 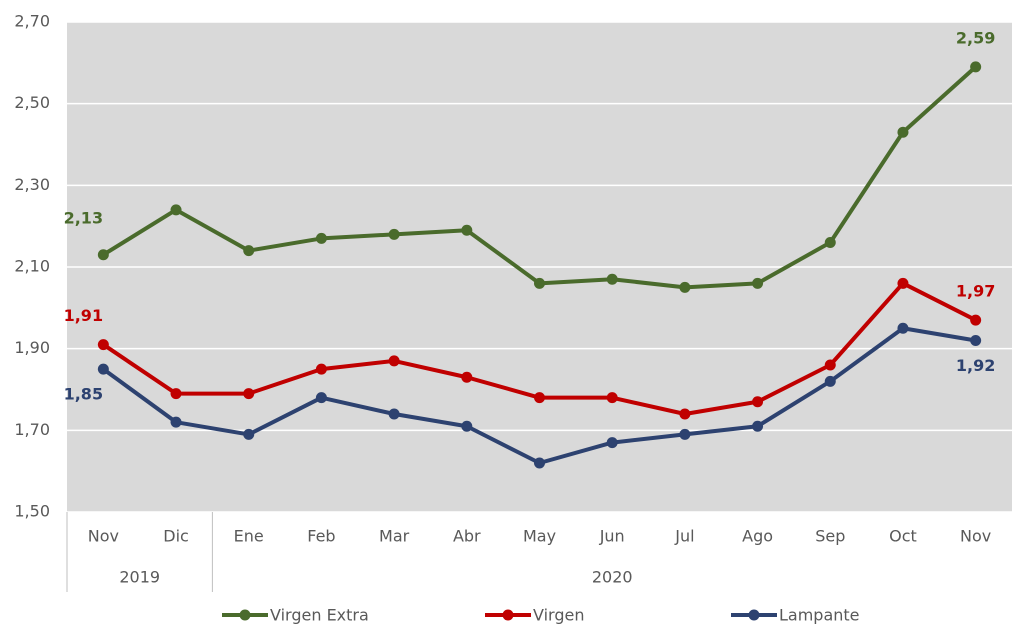 I want to click on x-tick-label: Oct, so click(x=903, y=536).